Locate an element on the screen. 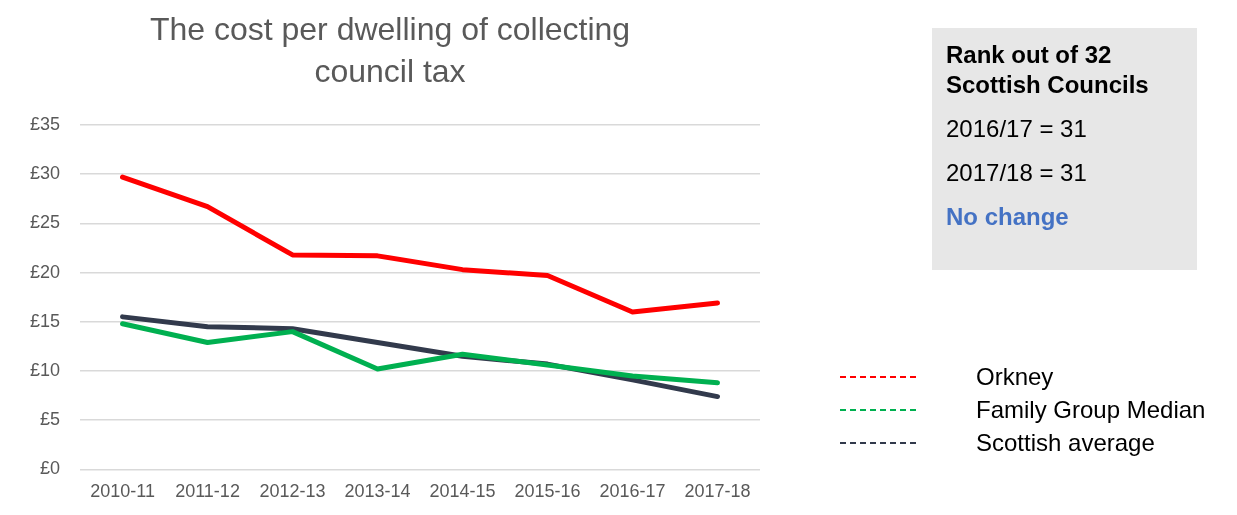 The width and height of the screenshot is (1237, 515). y-tick-label: £0 is located at coordinates (50, 468).